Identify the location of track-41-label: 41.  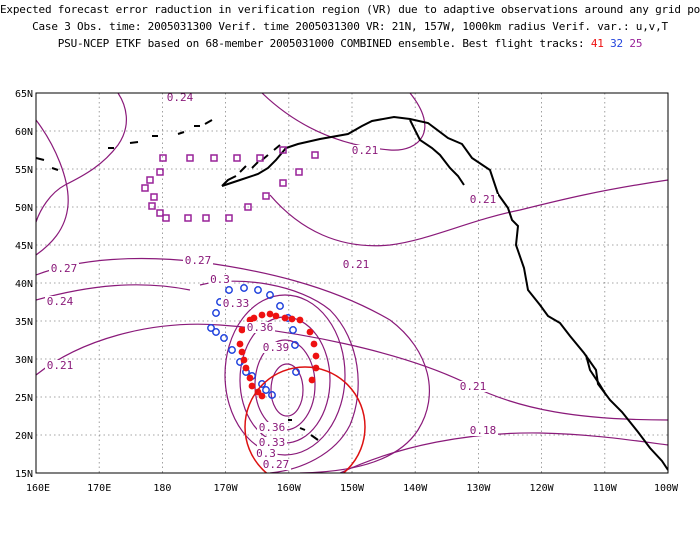
(597, 43).